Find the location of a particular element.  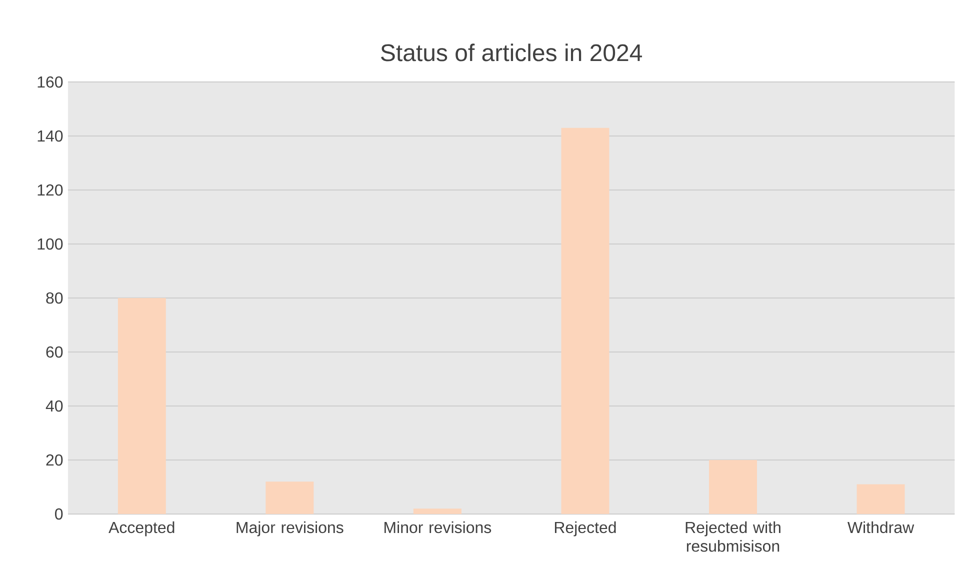

y-tick-label: 160 is located at coordinates (50, 82).